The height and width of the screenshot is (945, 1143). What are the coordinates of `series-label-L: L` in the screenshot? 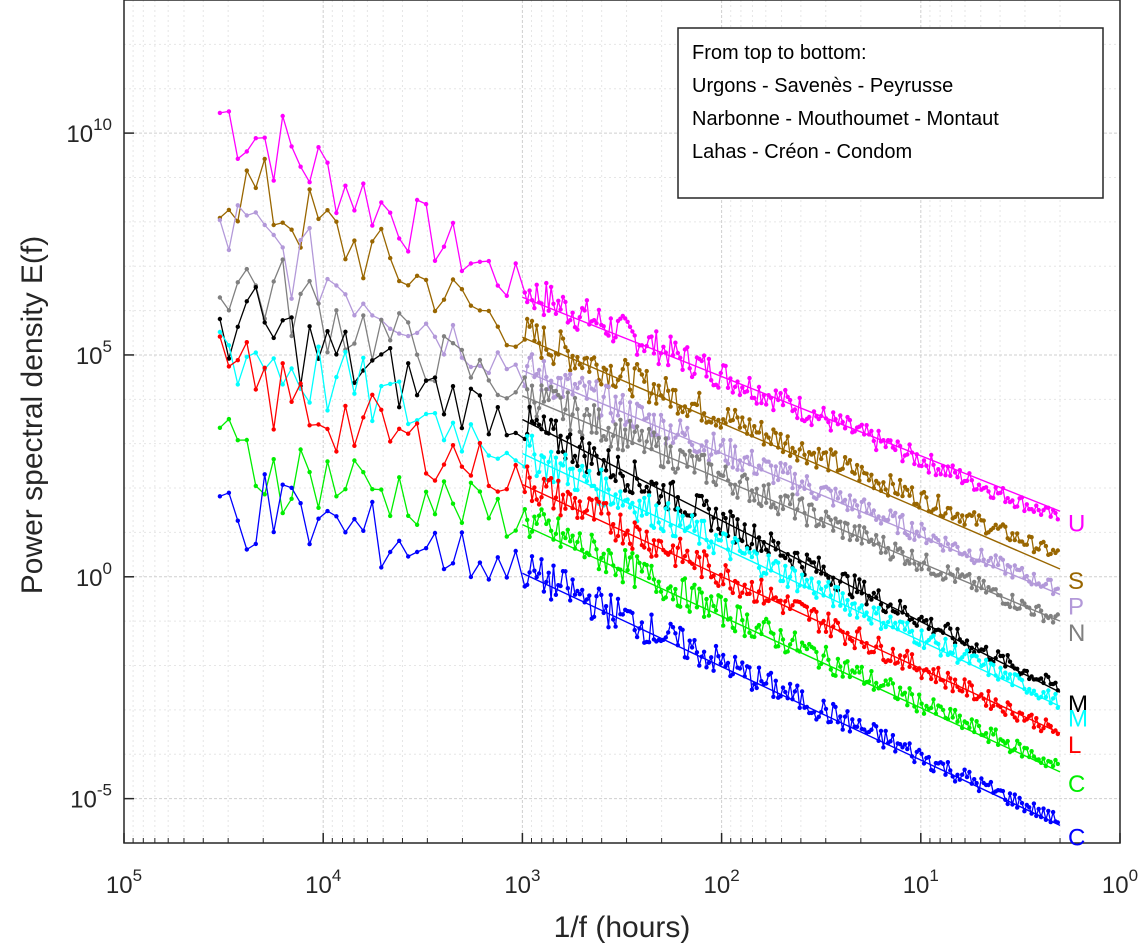 It's located at (1074, 745).